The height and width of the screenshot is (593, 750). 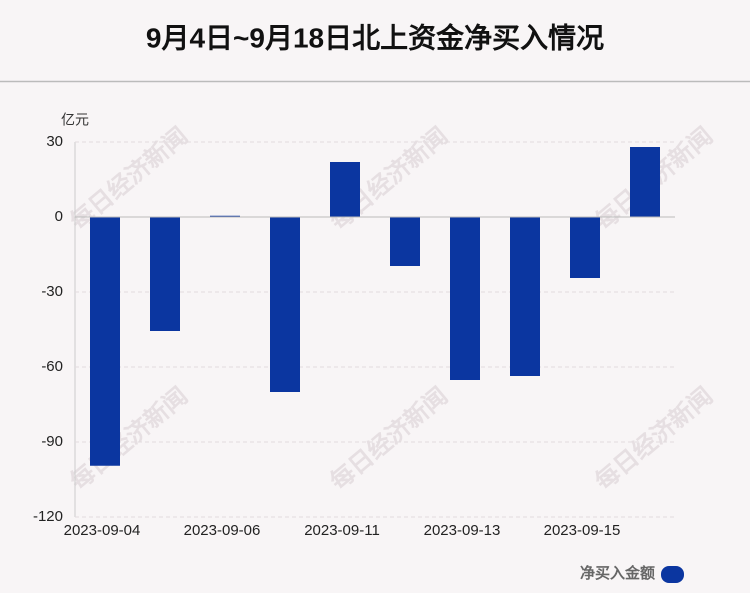 What do you see at coordinates (48, 516) in the screenshot?
I see `y-tick-label: -120` at bounding box center [48, 516].